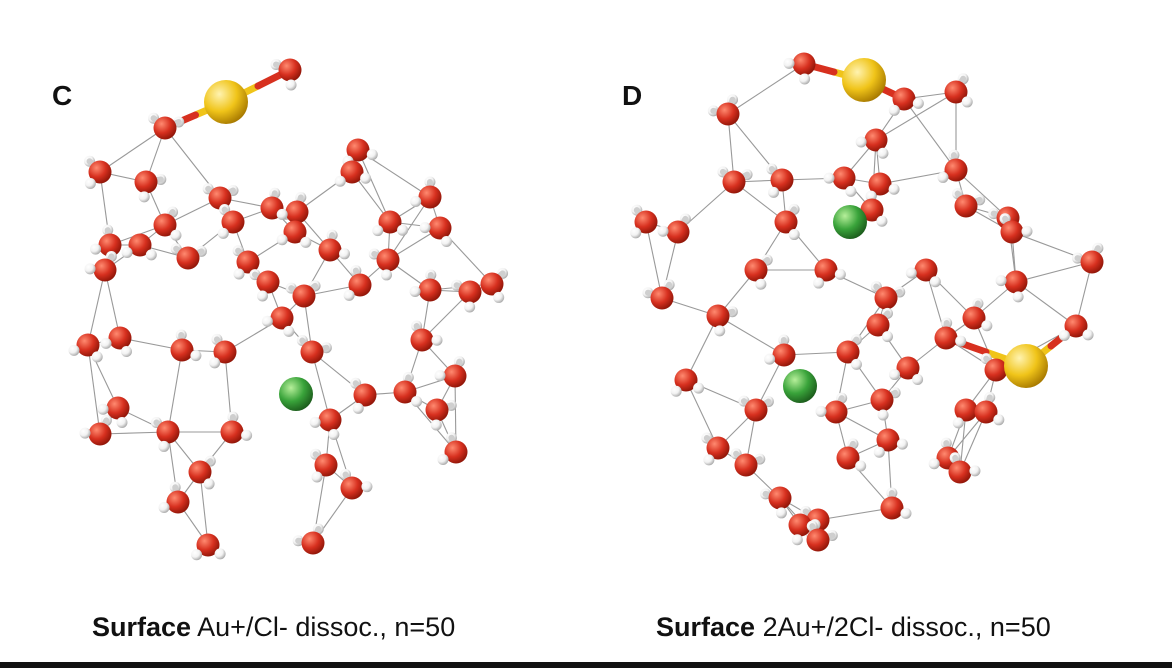 The width and height of the screenshot is (1172, 668). What do you see at coordinates (706, 627) in the screenshot?
I see `caption-bold-d: Surface` at bounding box center [706, 627].